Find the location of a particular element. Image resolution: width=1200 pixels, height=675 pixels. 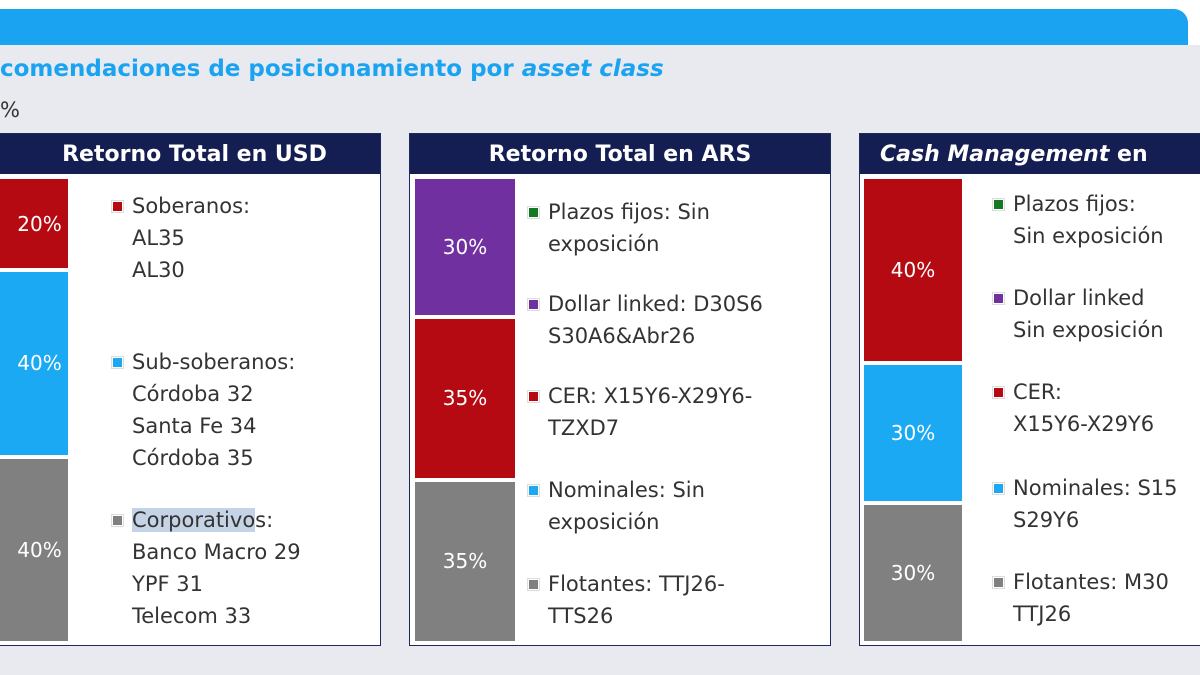

panel-usd-legend-text: YPF 31 is located at coordinates (167, 584).